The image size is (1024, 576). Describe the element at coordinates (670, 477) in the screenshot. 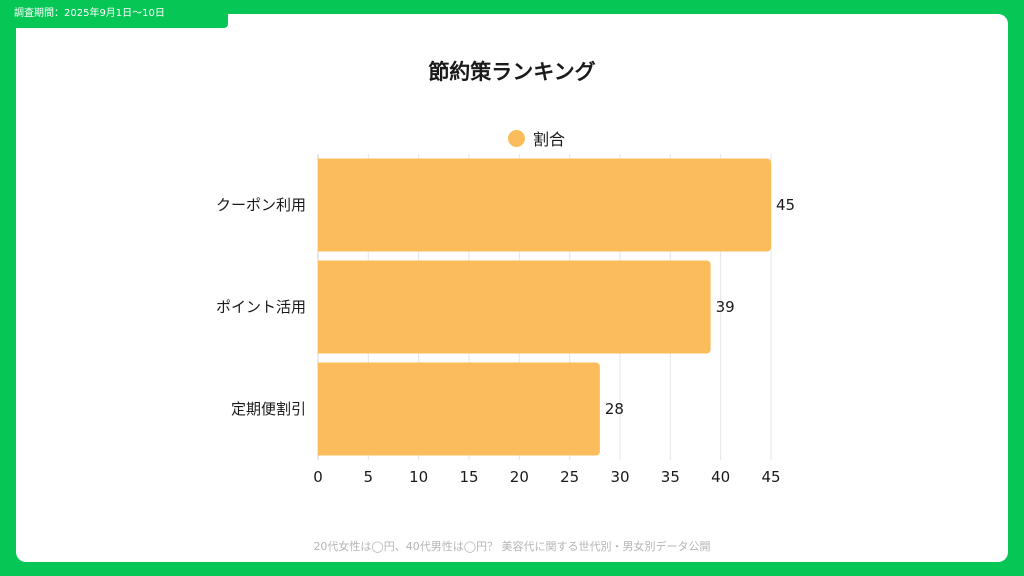

I see `x-tick-label: 35` at that location.